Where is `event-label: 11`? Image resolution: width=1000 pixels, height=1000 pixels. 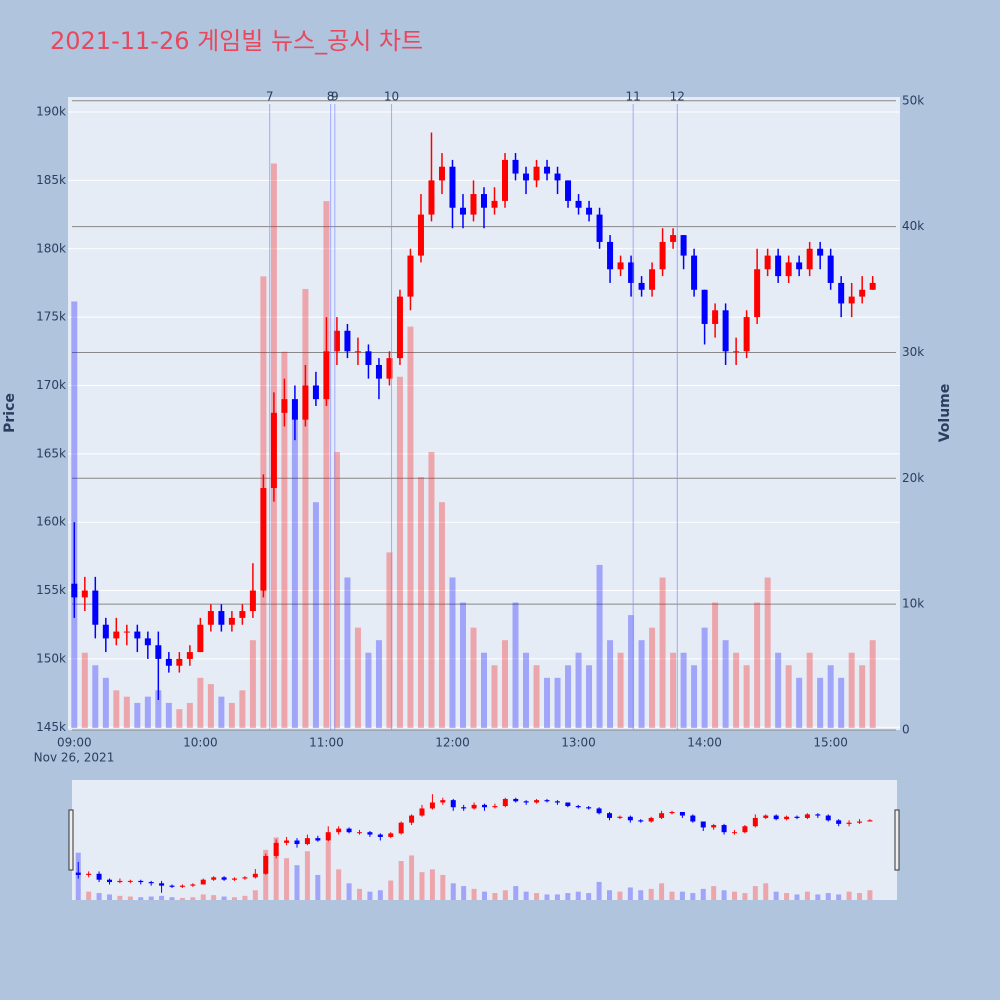 event-label: 11 is located at coordinates (633, 97).